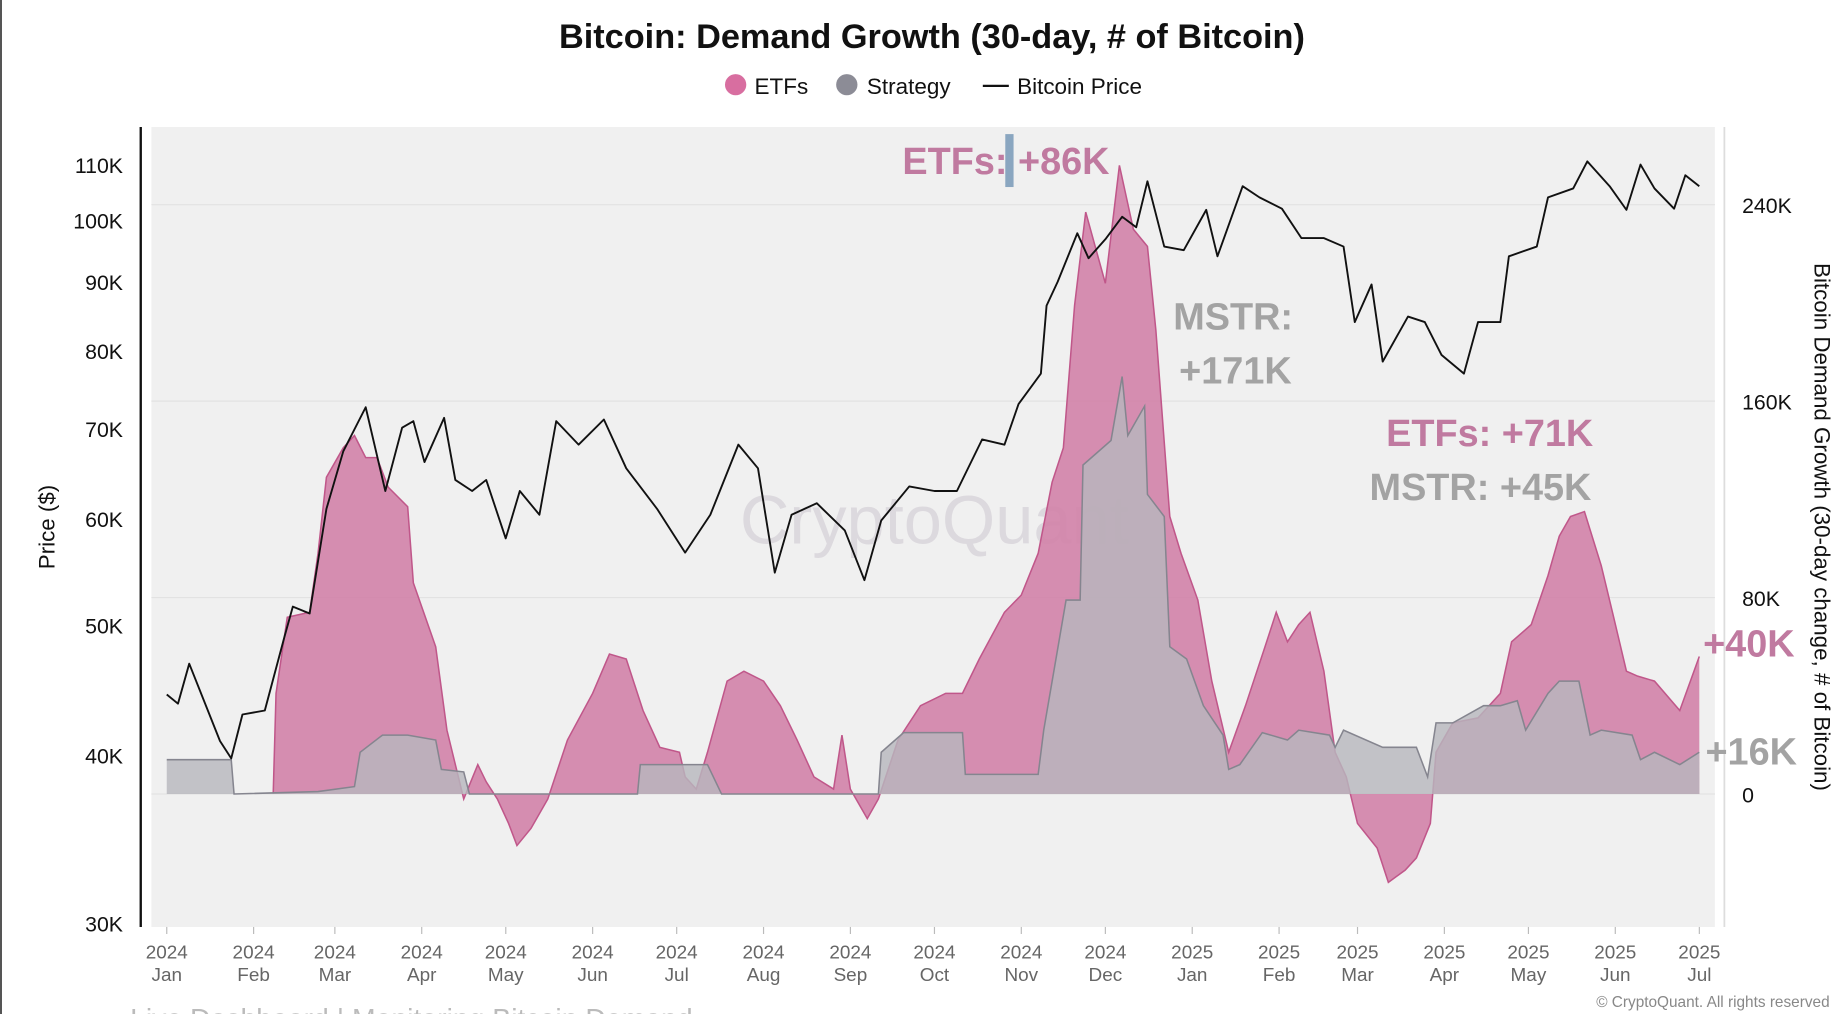  What do you see at coordinates (847, 85) in the screenshot?
I see `legend-strategy-marker` at bounding box center [847, 85].